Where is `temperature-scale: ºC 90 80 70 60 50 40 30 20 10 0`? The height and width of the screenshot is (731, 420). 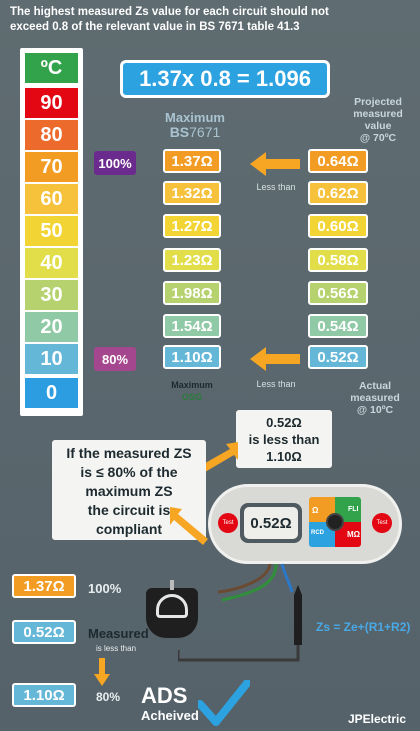
temperature-scale: ºC 90 80 70 60 50 40 30 20 10 0 is located at coordinates (51, 232).